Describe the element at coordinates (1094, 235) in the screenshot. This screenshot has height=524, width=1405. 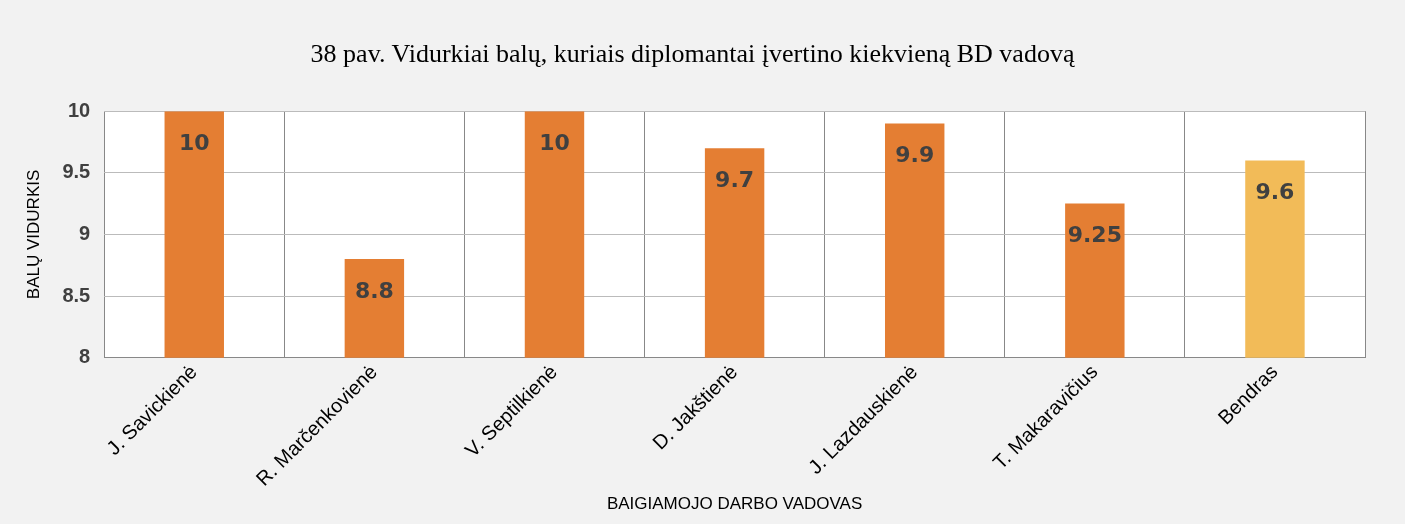
I see `data-label: 9.25` at that location.